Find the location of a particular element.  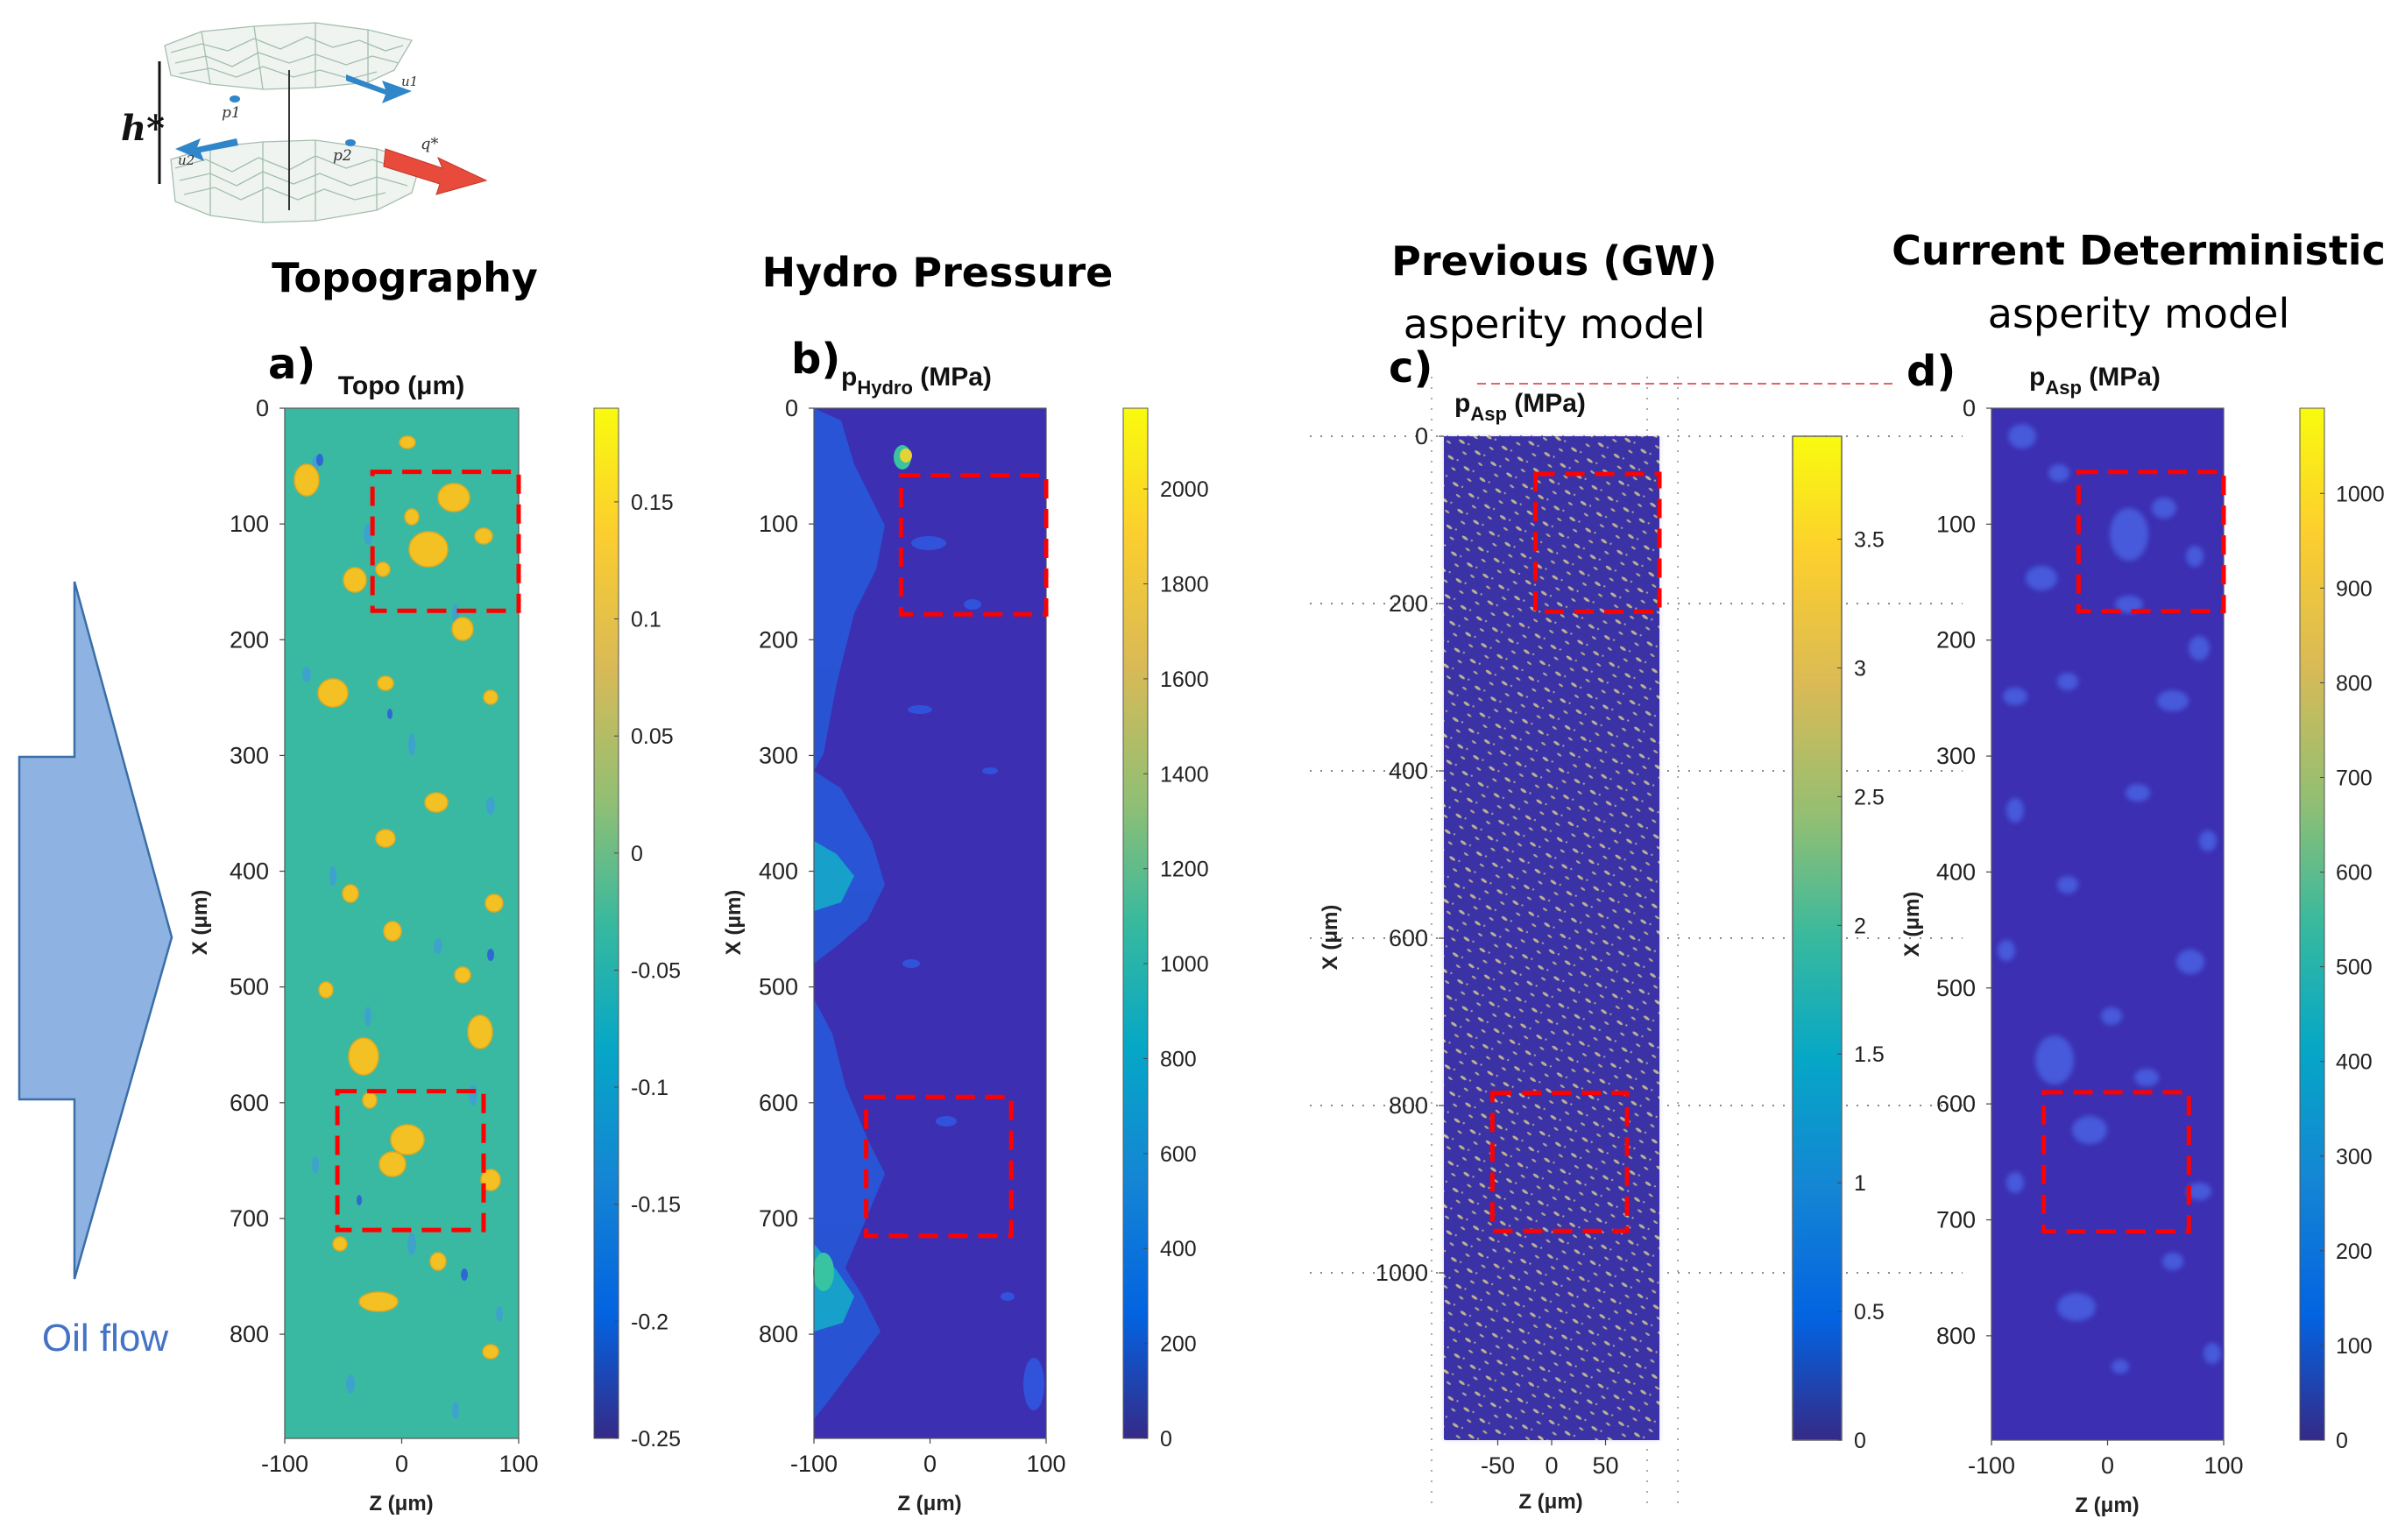

y-tick-label: 100 is located at coordinates (1956, 524).